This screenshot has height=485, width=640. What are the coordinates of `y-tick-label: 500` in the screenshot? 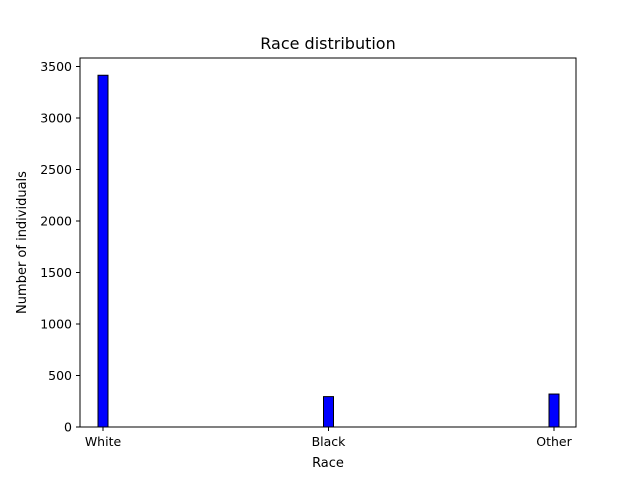 It's located at (60, 375).